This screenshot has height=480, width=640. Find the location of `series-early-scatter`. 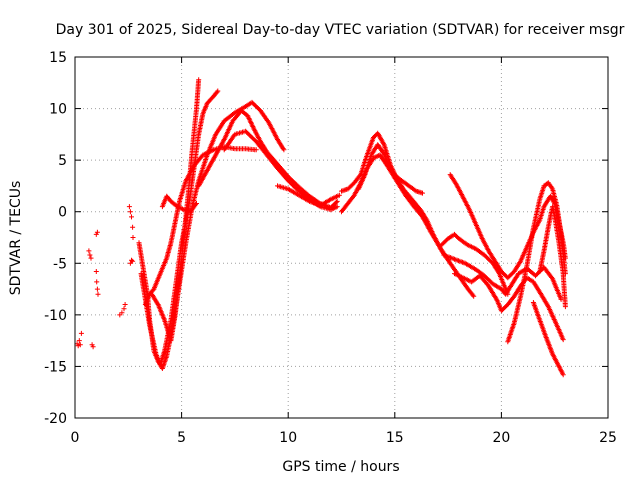

series-early-scatter is located at coordinates (105, 277).